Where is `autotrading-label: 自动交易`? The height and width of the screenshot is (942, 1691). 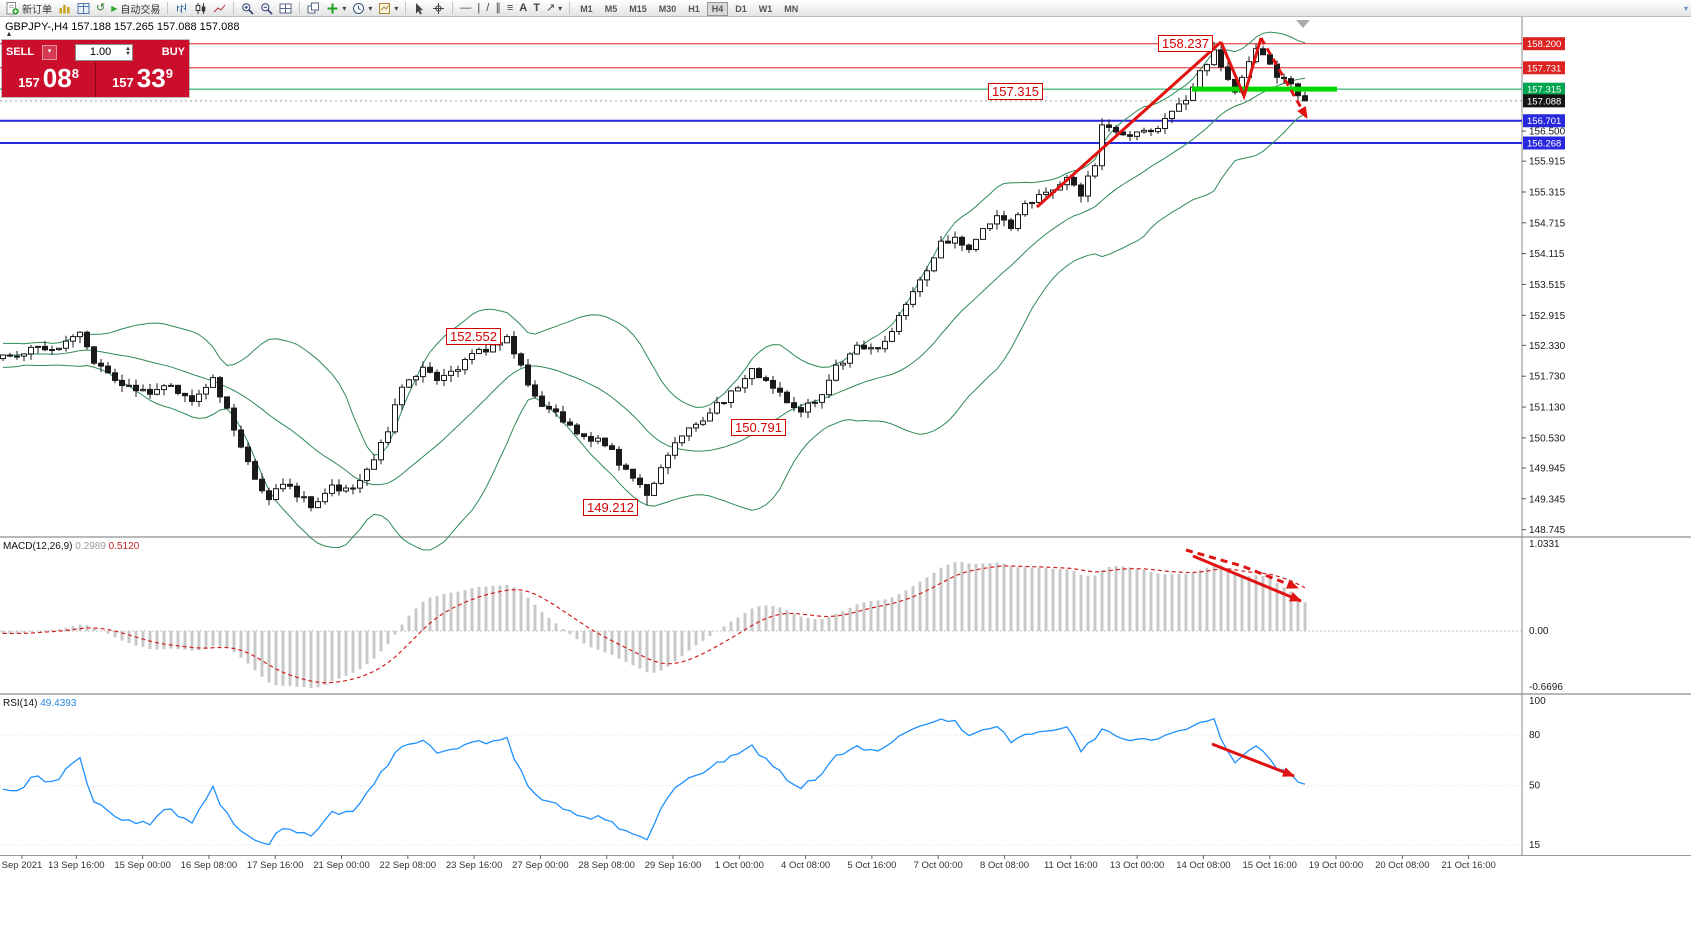 autotrading-label: 自动交易 is located at coordinates (140, 10).